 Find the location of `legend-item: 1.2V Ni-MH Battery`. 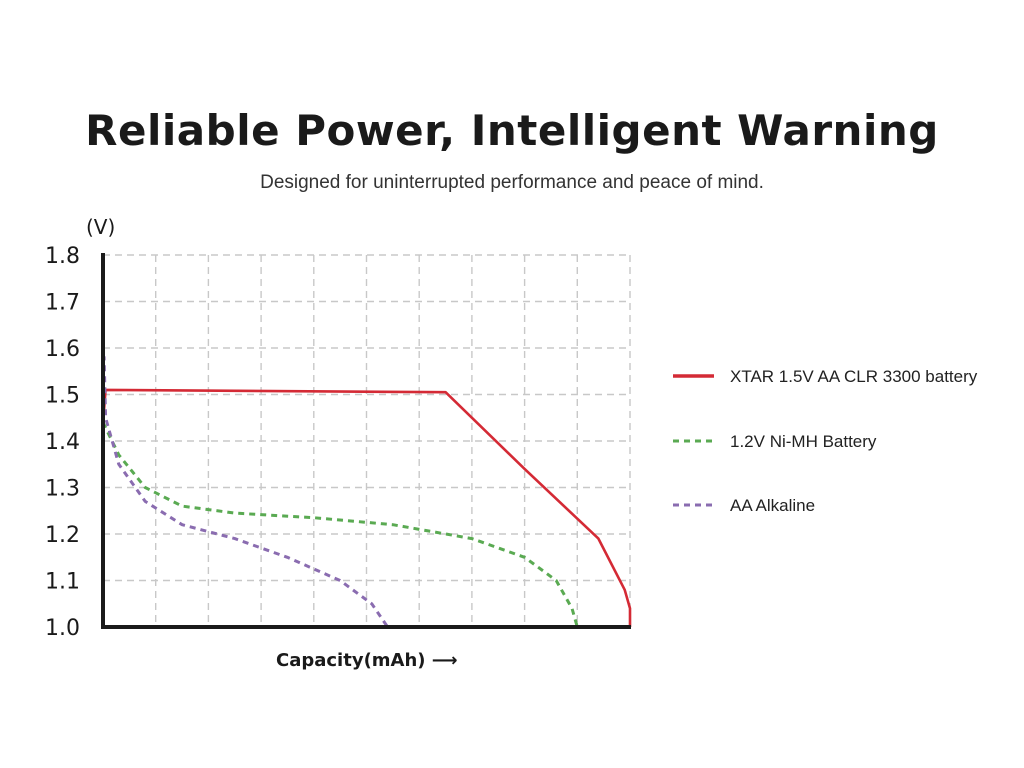

legend-item: 1.2V Ni-MH Battery is located at coordinates (775, 441).